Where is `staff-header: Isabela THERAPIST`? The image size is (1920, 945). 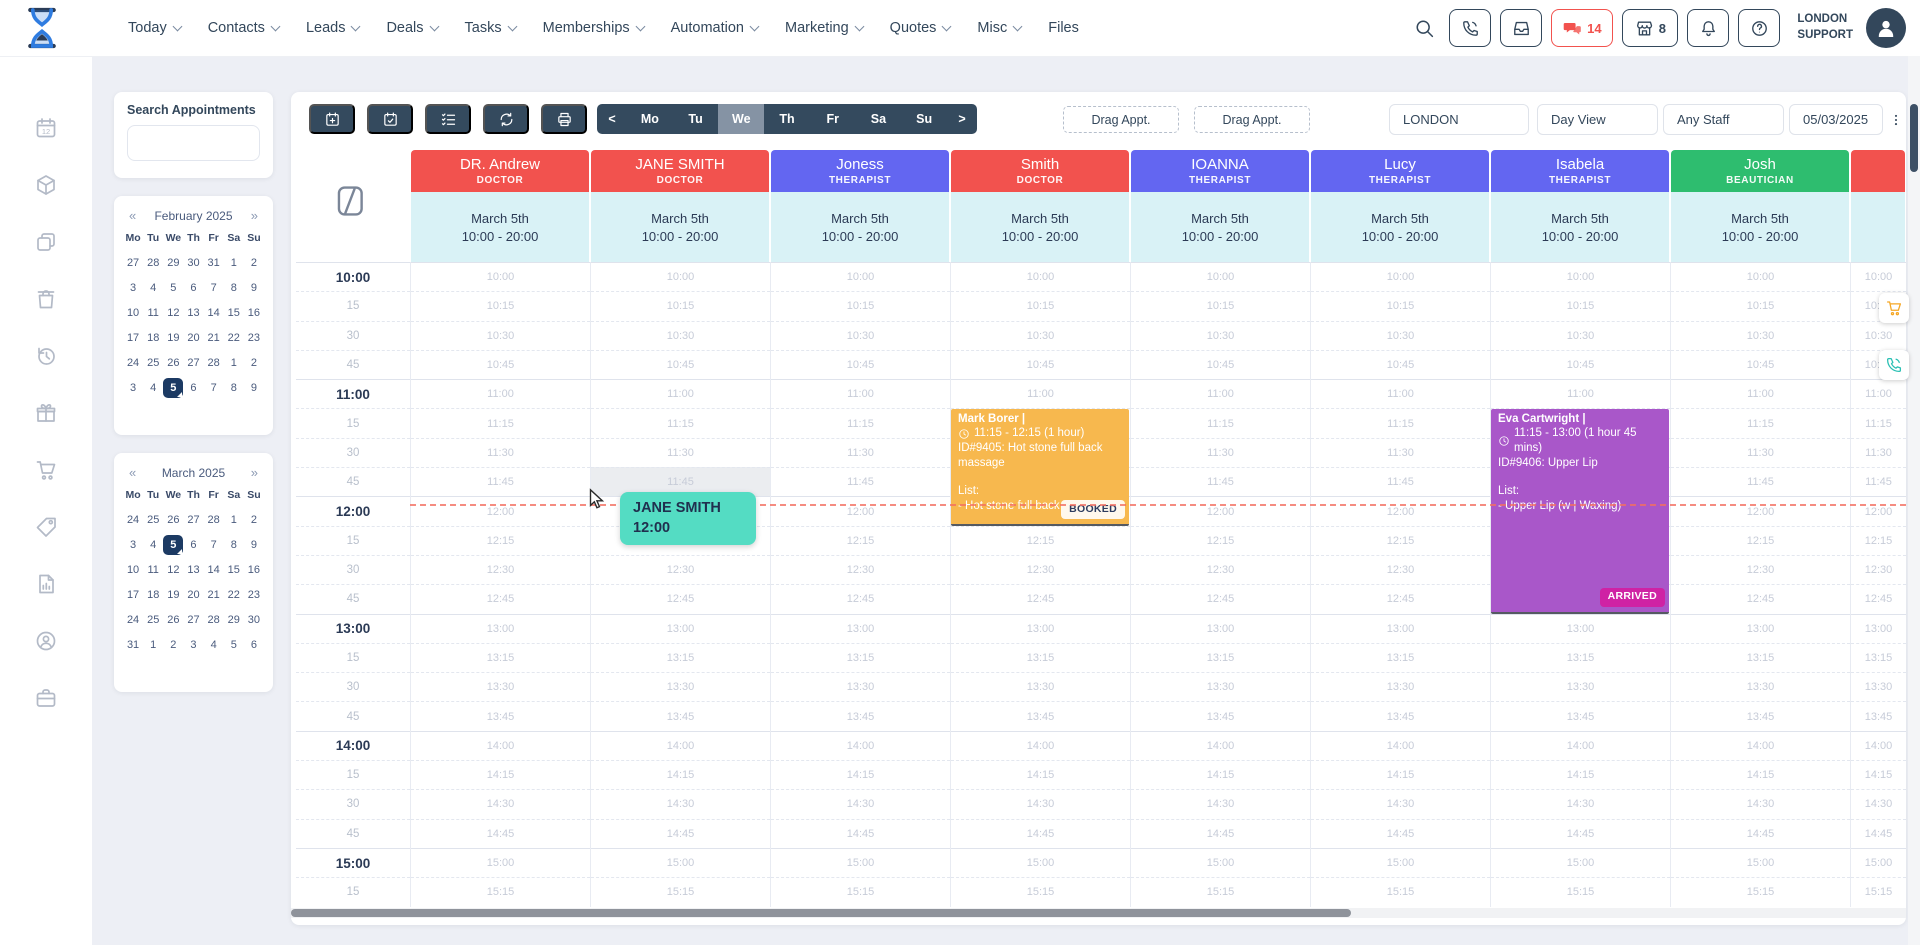
staff-header: Isabela THERAPIST is located at coordinates (1580, 171).